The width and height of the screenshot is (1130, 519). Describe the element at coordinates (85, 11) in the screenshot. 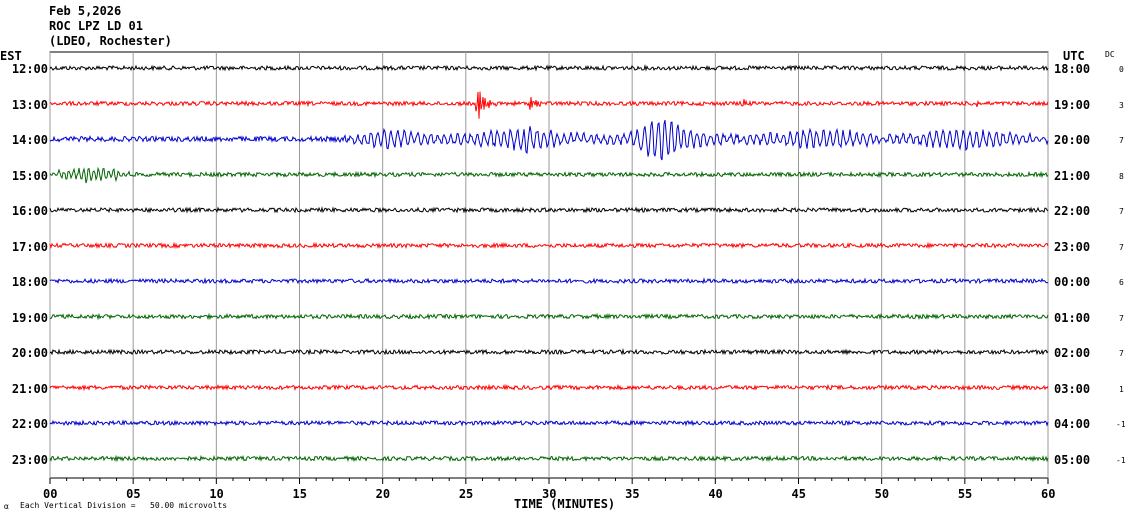

I see `date-label: Feb 5,2026` at that location.